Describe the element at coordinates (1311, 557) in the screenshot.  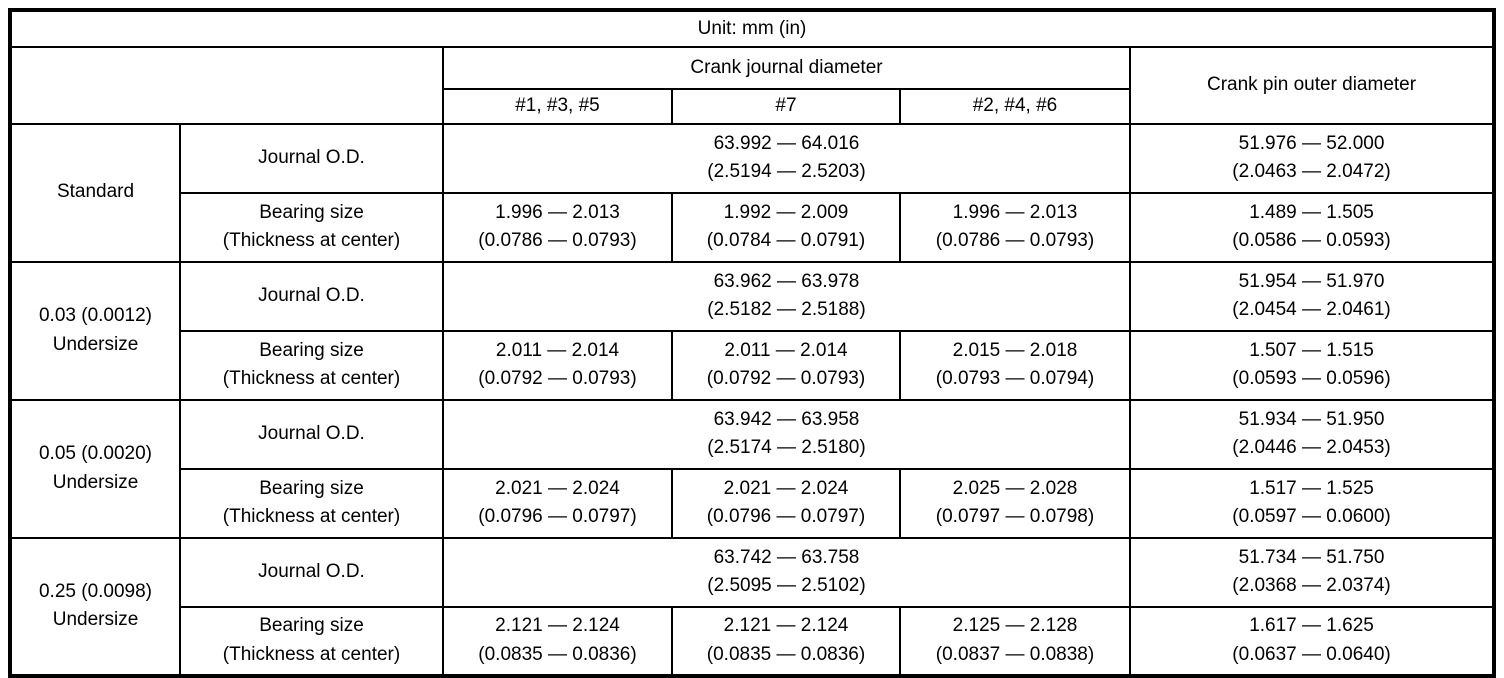
I see `value-mm: 51.734 — 51.750` at that location.